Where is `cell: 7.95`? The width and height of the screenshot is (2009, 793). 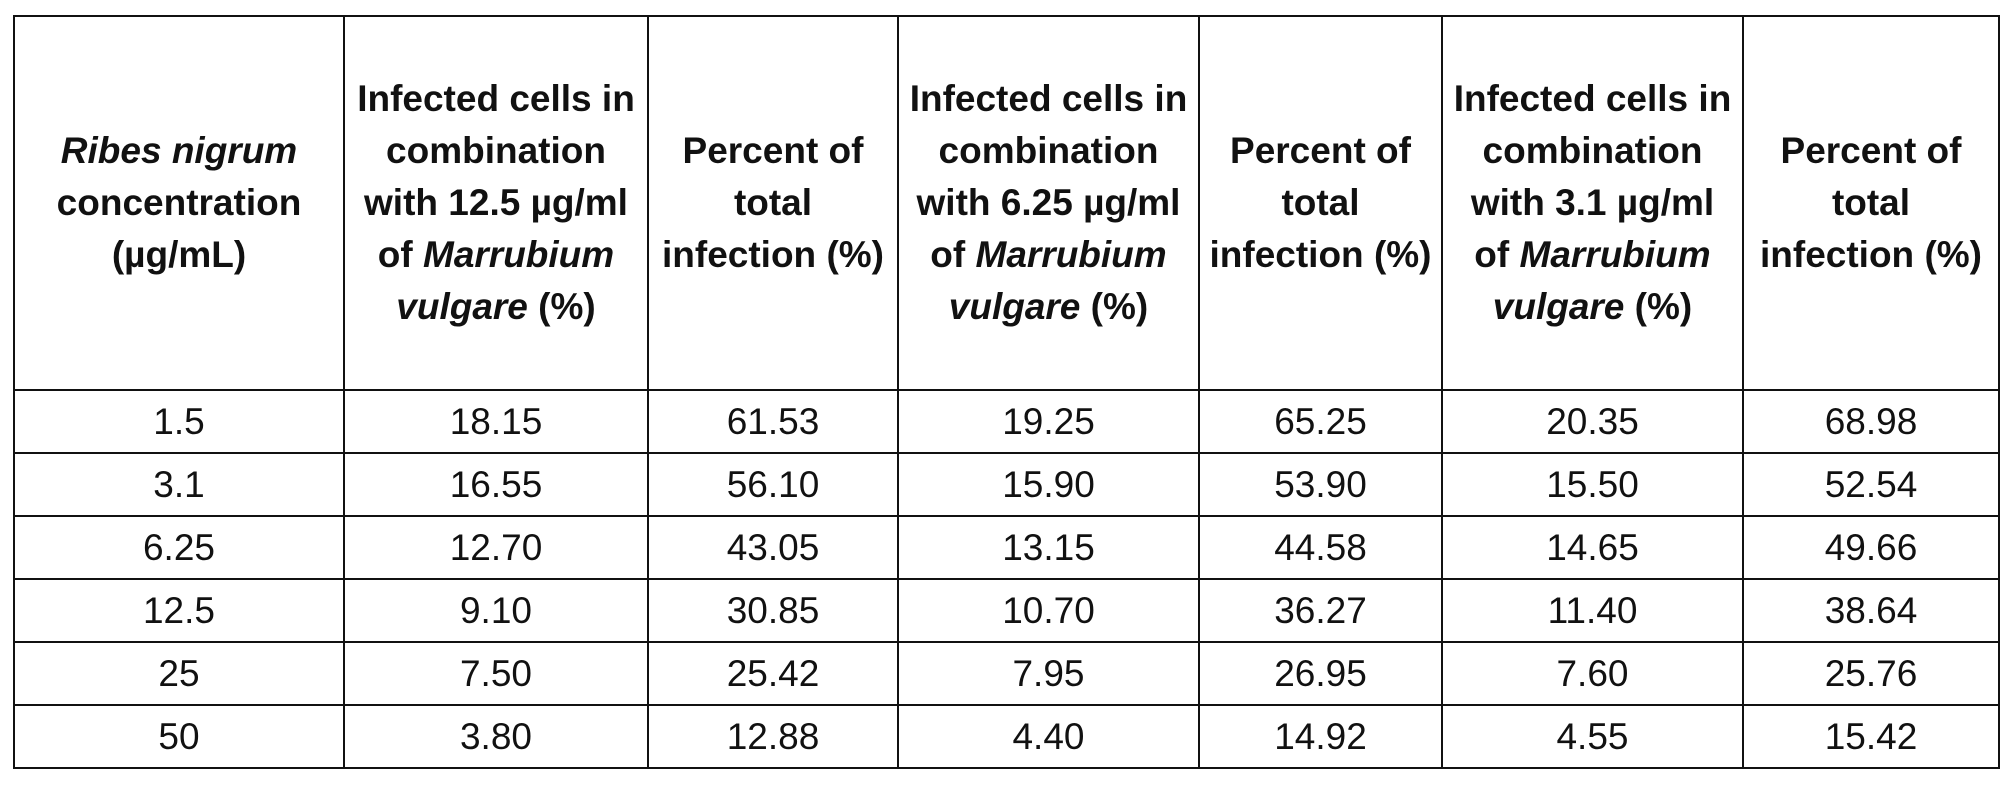 cell: 7.95 is located at coordinates (1048, 673).